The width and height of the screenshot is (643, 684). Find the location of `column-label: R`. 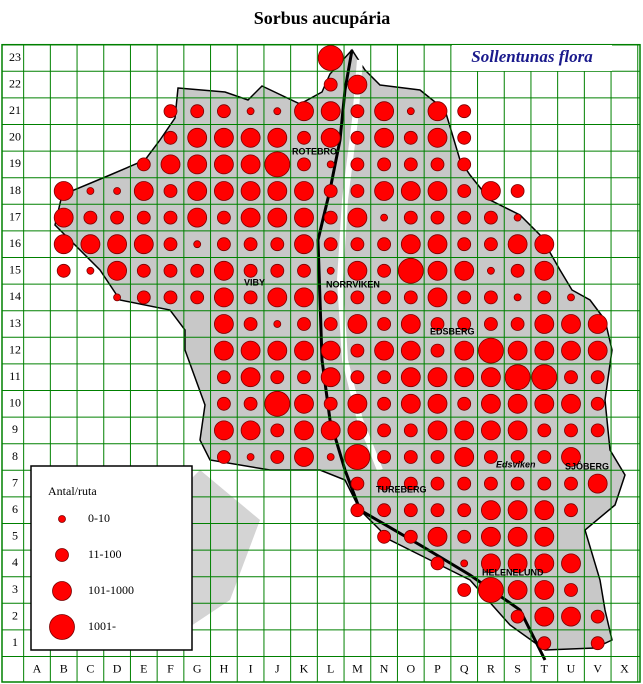

column-label: R is located at coordinates (491, 668).